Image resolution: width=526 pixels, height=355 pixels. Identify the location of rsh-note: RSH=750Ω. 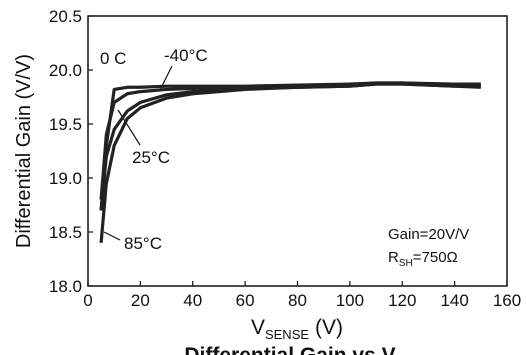
(423, 259).